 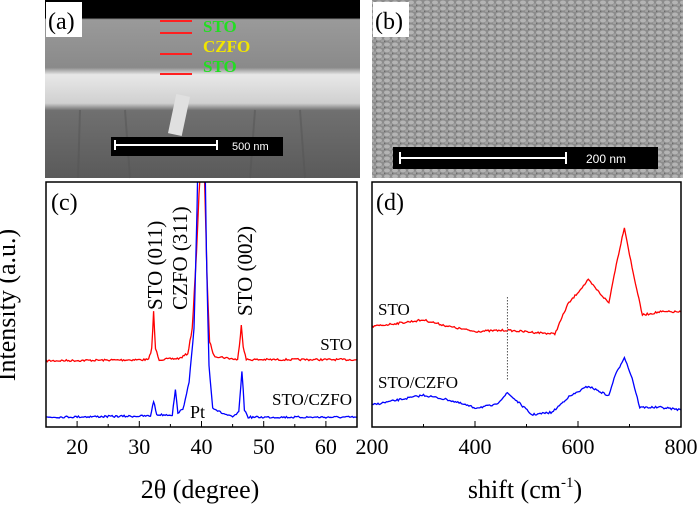 I want to click on series-label-sto-czfo-d: STO/CZFO, so click(x=418, y=382).